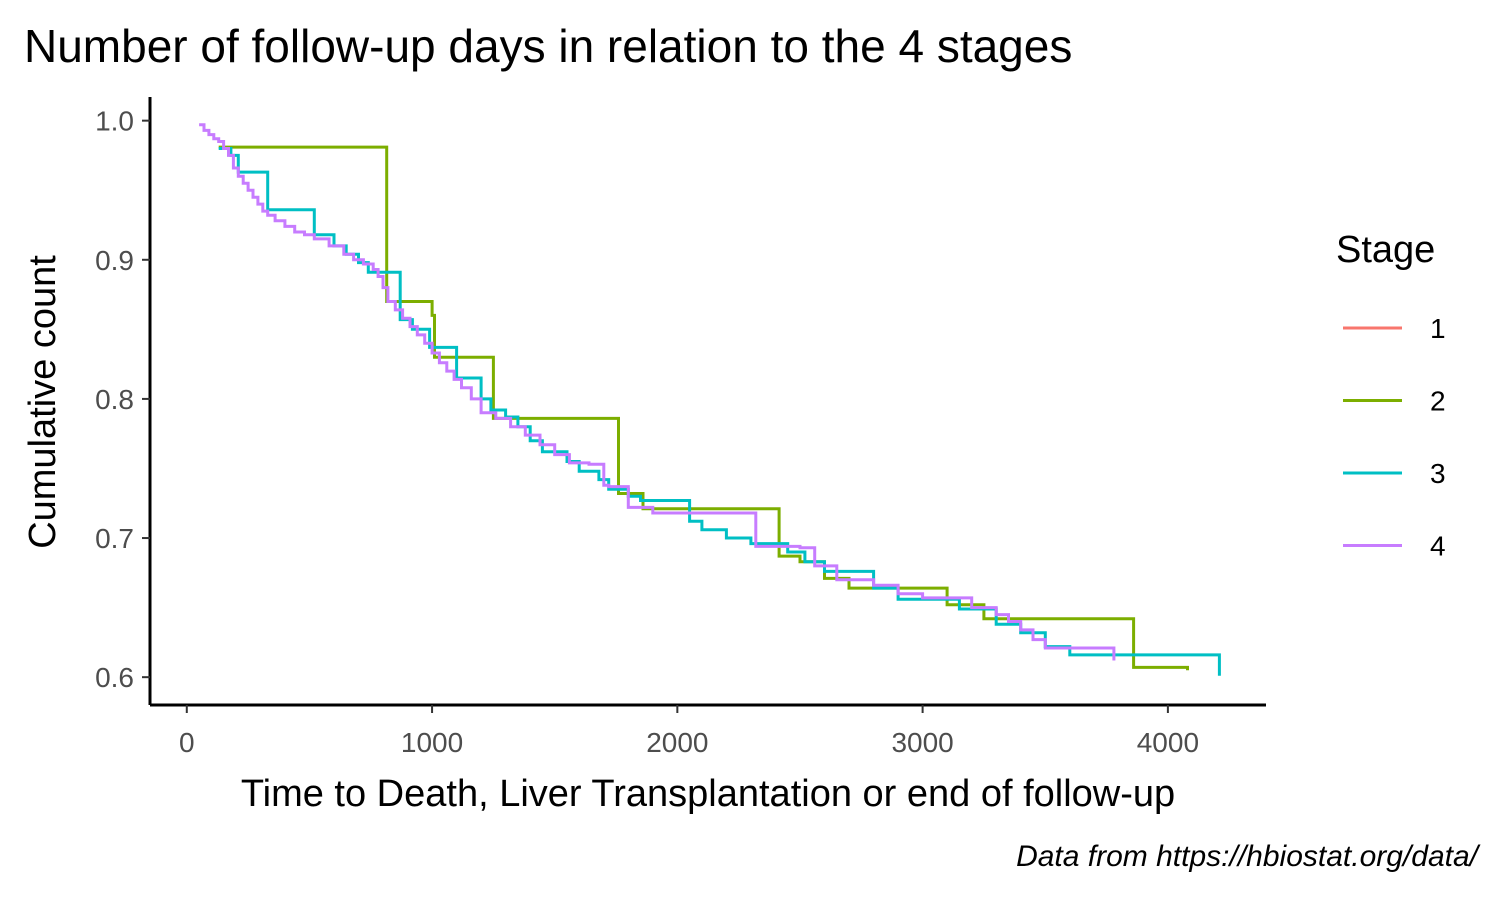 This screenshot has width=1500, height=900. Describe the element at coordinates (1438, 546) in the screenshot. I see `legend-label-stage-4: 4` at that location.